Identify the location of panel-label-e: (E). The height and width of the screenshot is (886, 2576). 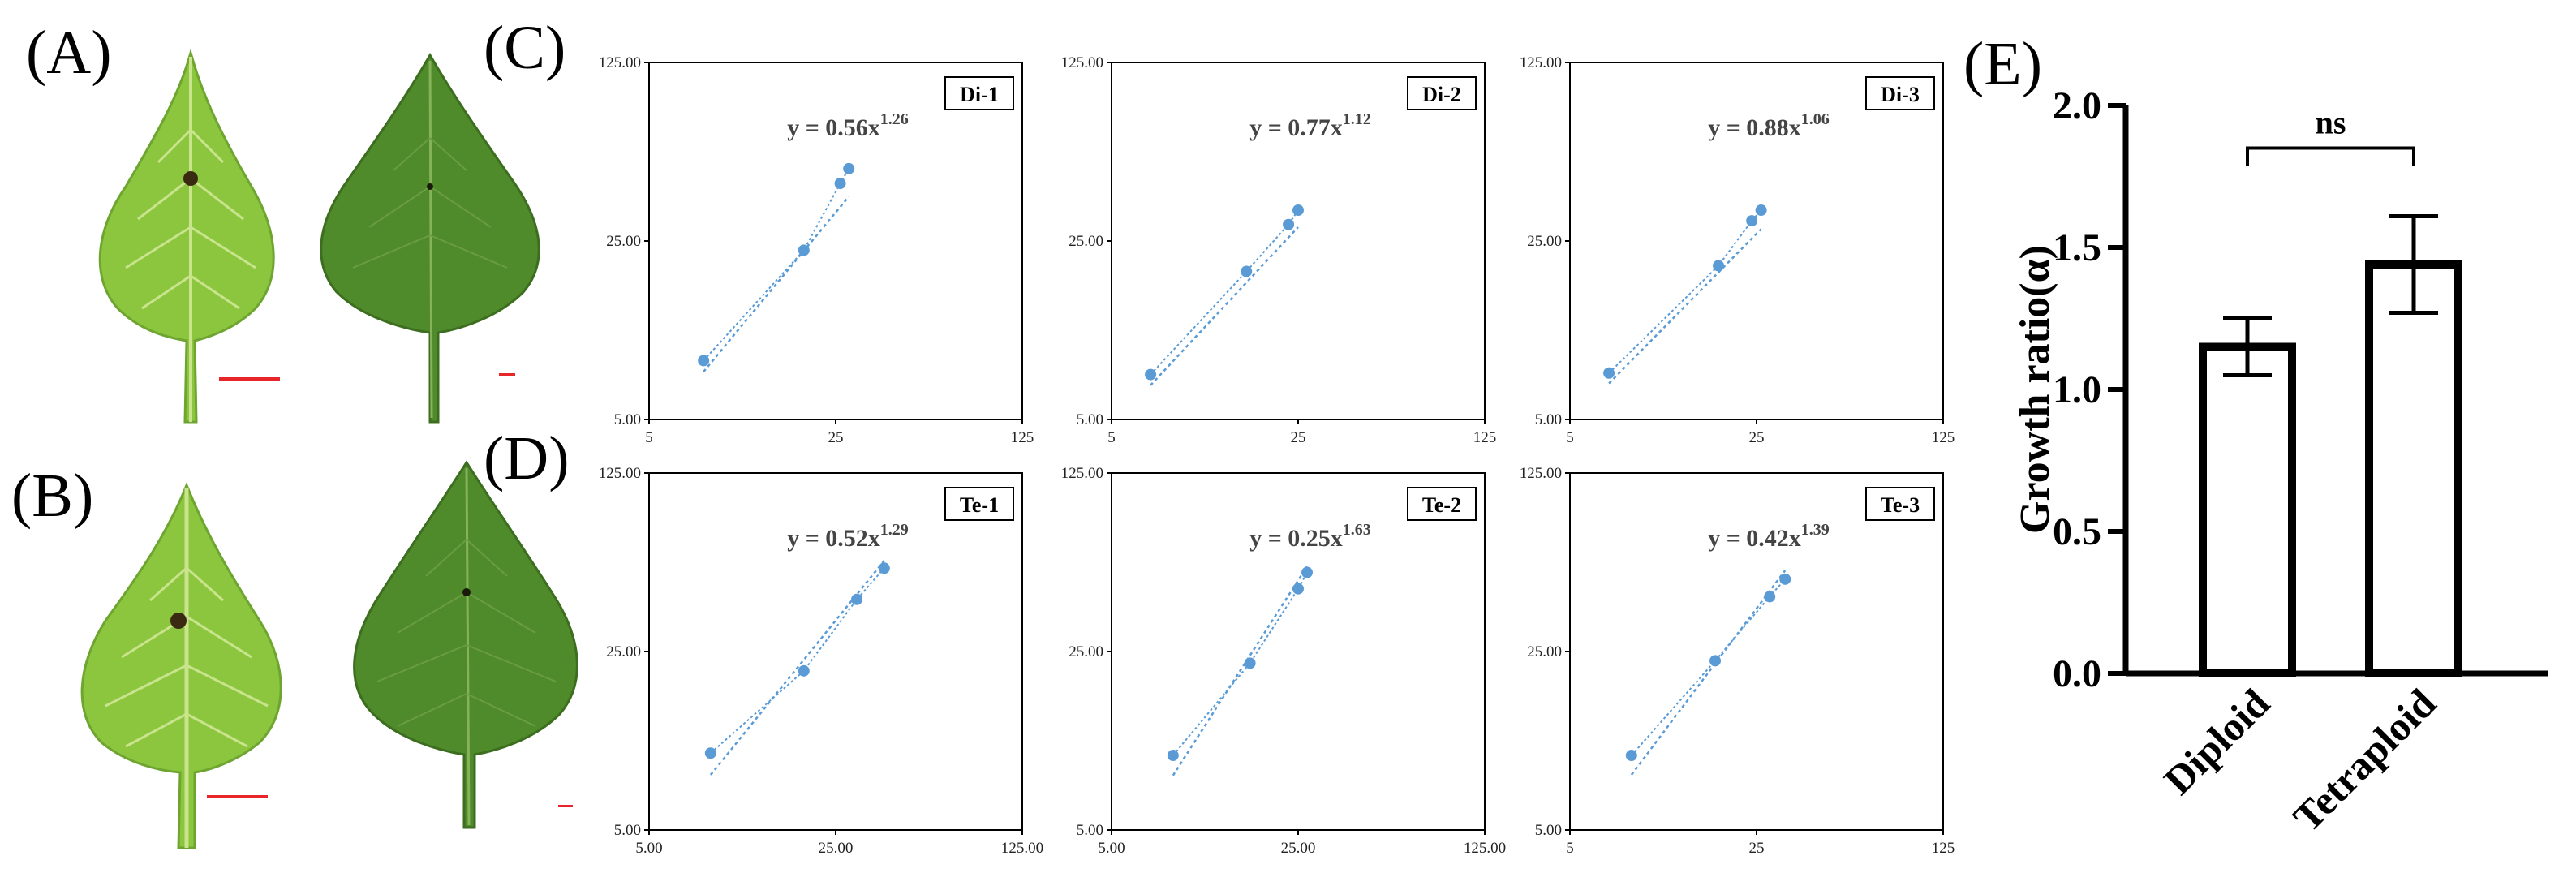
(2003, 64).